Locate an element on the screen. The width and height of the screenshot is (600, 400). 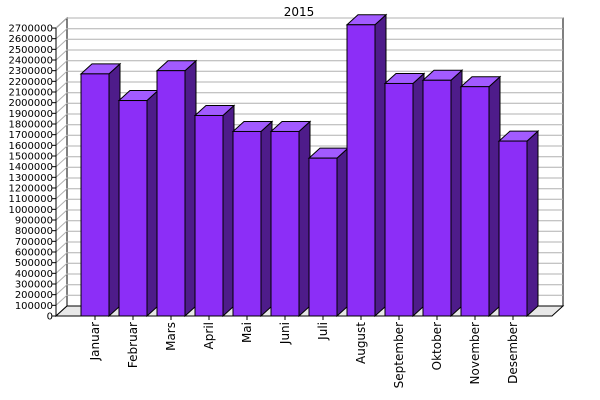
y-tick-label: 1800000 is located at coordinates (30, 125).